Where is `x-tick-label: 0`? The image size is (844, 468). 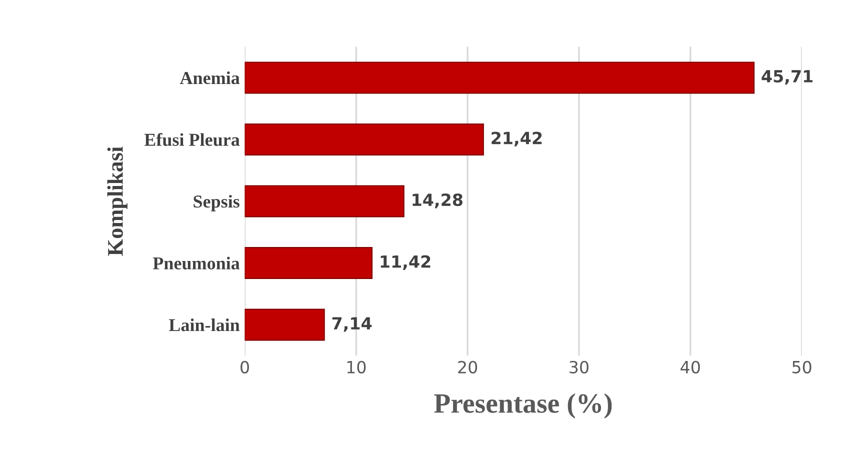 x-tick-label: 0 is located at coordinates (244, 367).